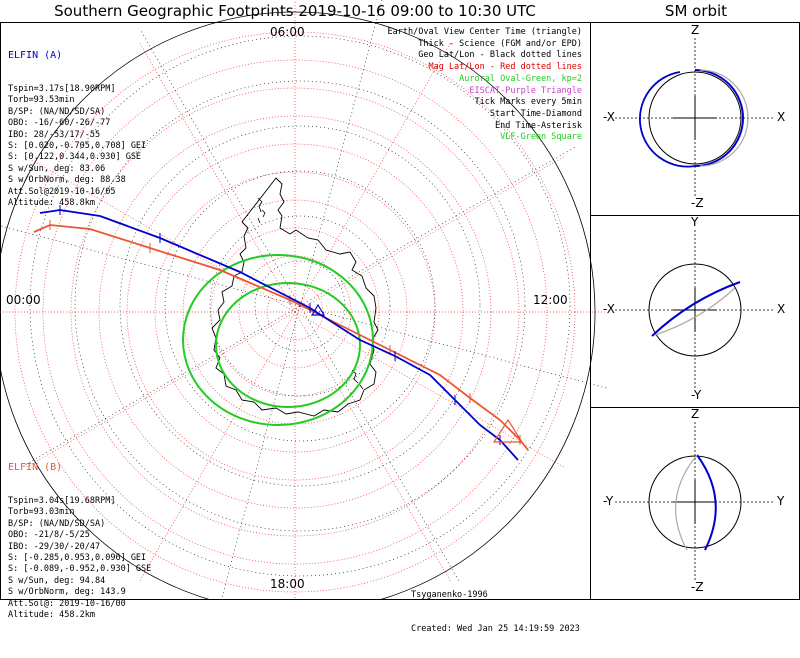  What do you see at coordinates (538, 125) in the screenshot?
I see `legend-item: End Time-Asterisk` at bounding box center [538, 125].